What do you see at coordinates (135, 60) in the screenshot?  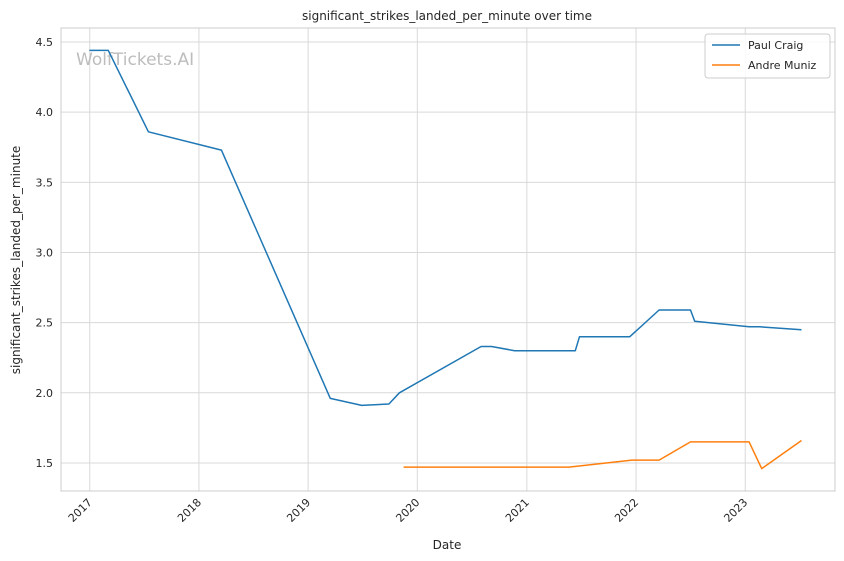 I see `watermark-text: WolfTickets.AI` at bounding box center [135, 60].